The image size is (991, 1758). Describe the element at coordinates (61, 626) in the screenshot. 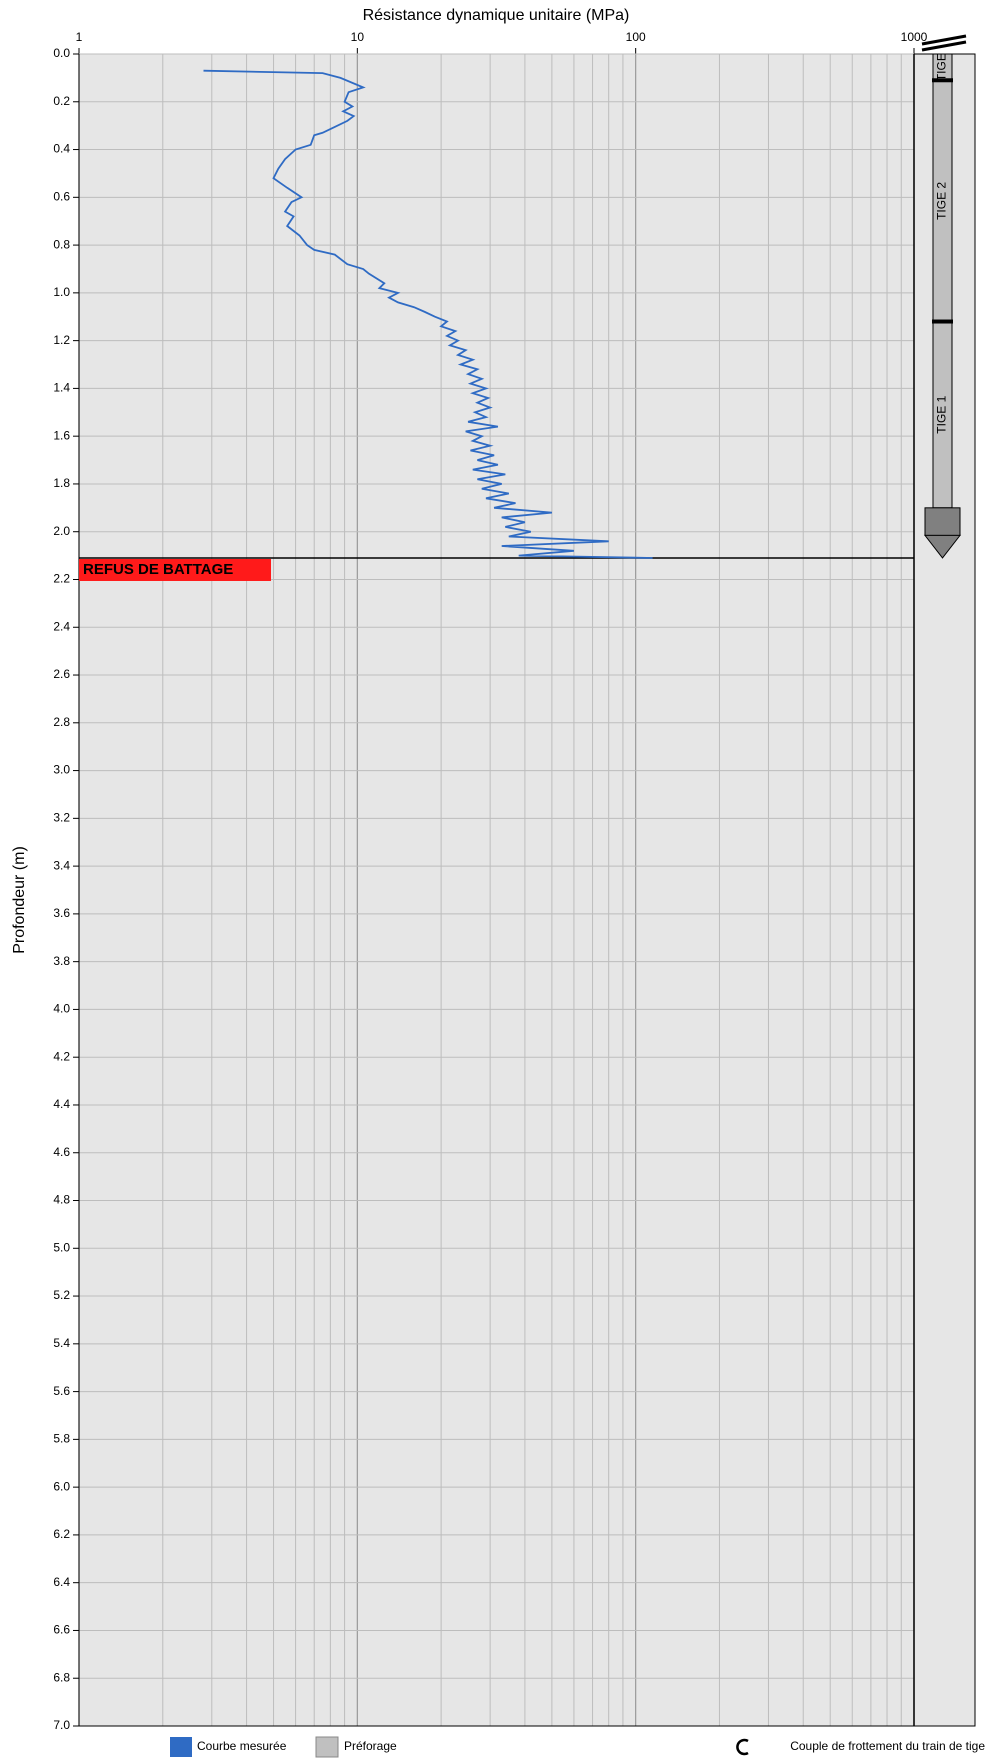

I see `y-tick-label: 2.4` at that location.